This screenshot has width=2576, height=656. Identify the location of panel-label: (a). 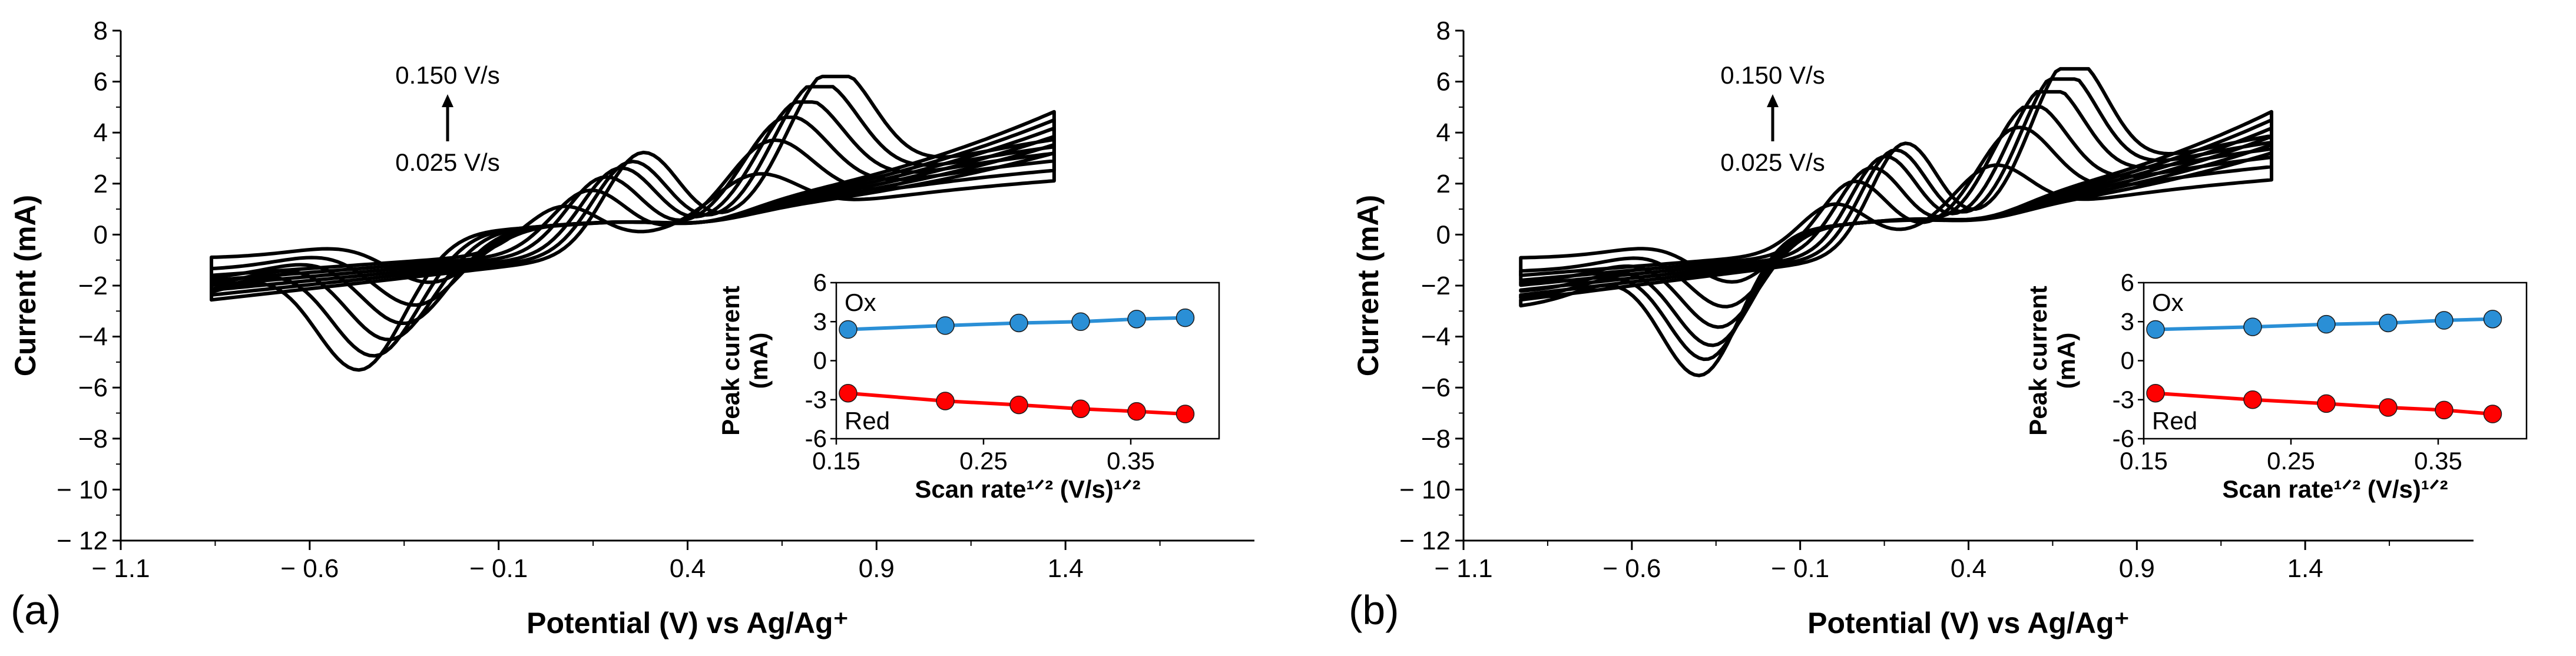
(36, 610).